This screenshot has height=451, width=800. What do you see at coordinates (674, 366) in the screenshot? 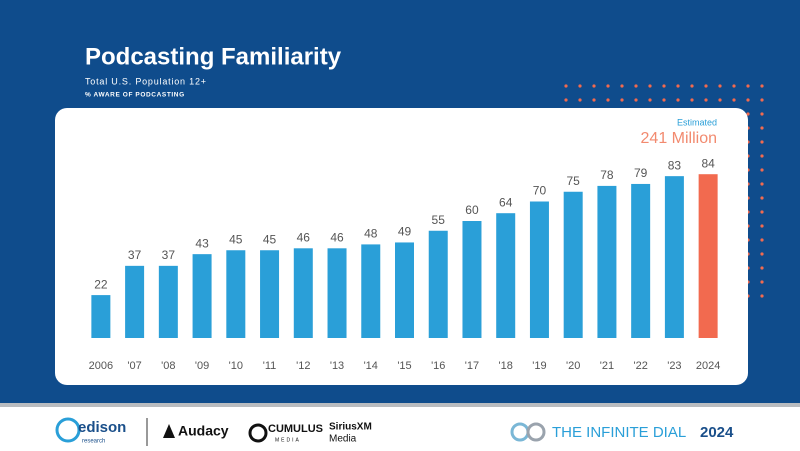
I see `x-tick-label: '23` at bounding box center [674, 366].